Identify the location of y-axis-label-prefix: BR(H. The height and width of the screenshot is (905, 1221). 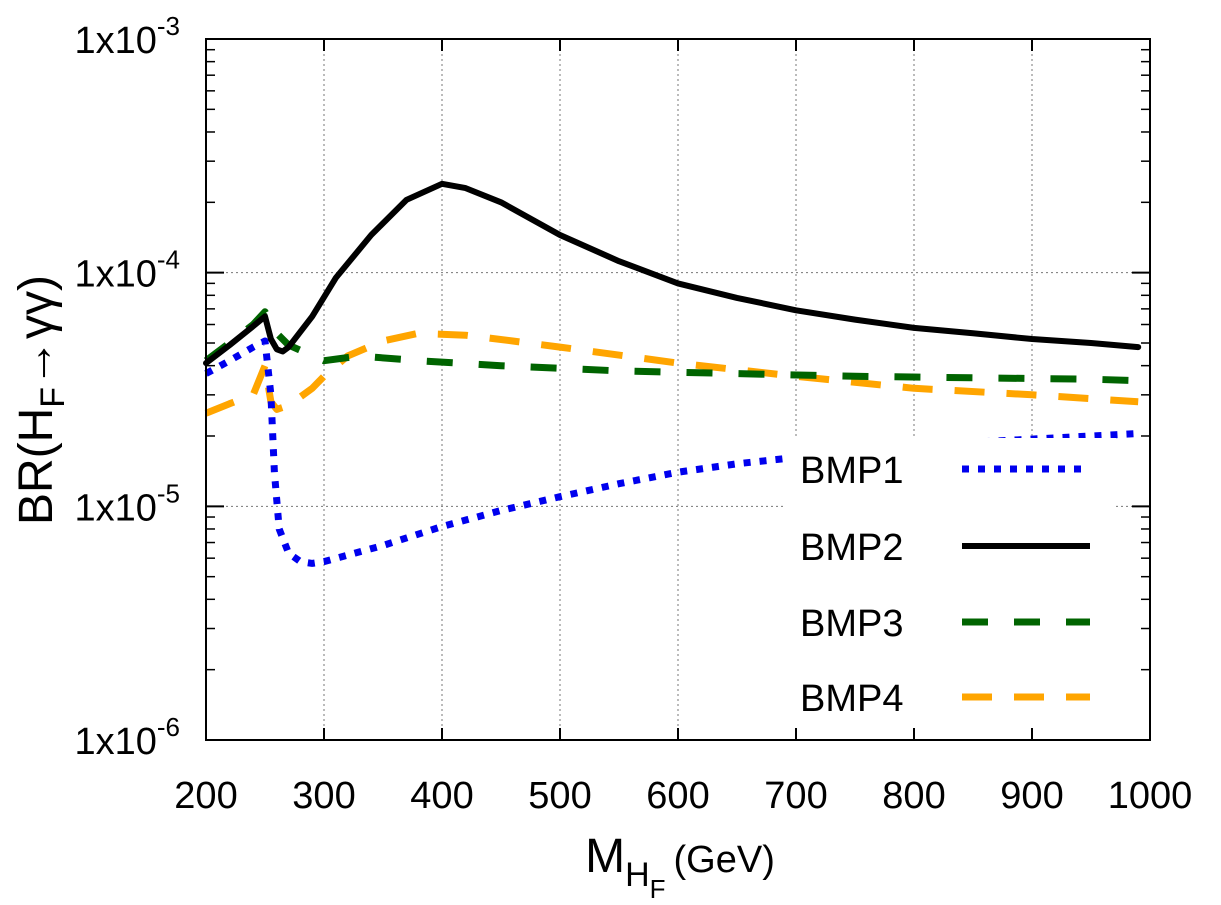
(36, 466).